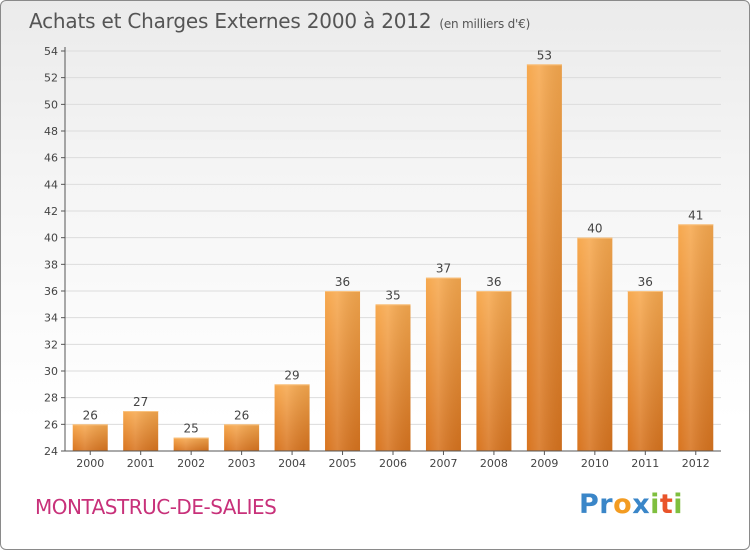 The width and height of the screenshot is (750, 550). Describe the element at coordinates (51, 104) in the screenshot. I see `y-tick-label: 50` at that location.